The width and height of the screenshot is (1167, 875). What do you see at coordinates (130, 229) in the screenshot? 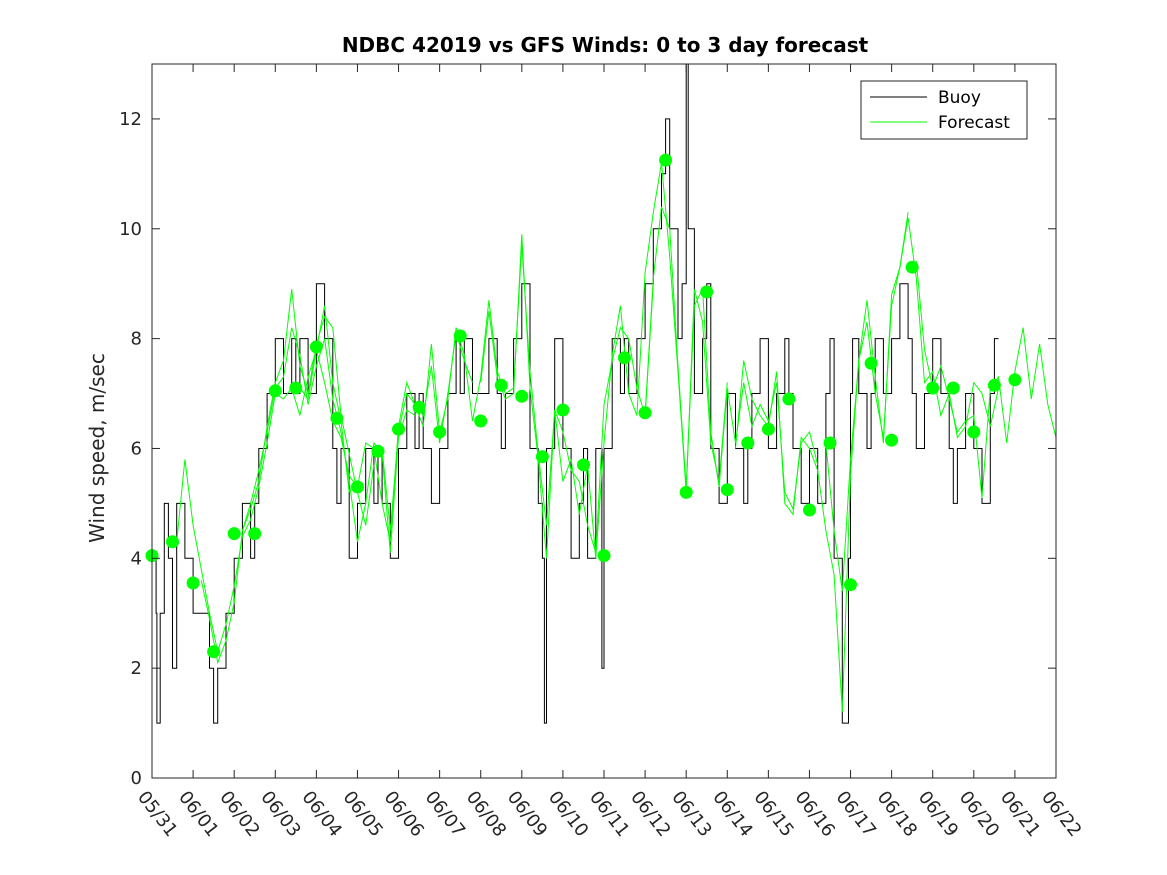
I see `y-tick-label: 10` at bounding box center [130, 229].